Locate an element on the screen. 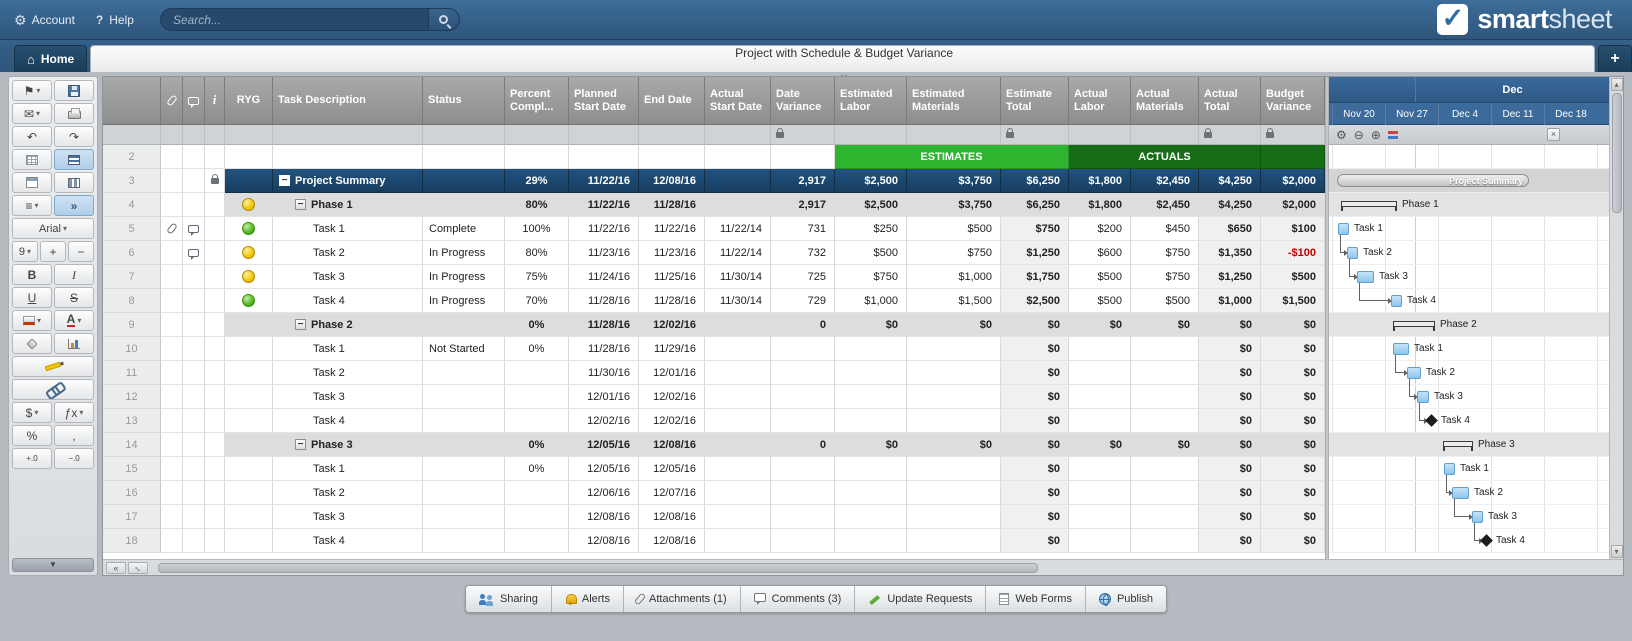 The image size is (1632, 641). col-header-status: Status is located at coordinates (464, 101).